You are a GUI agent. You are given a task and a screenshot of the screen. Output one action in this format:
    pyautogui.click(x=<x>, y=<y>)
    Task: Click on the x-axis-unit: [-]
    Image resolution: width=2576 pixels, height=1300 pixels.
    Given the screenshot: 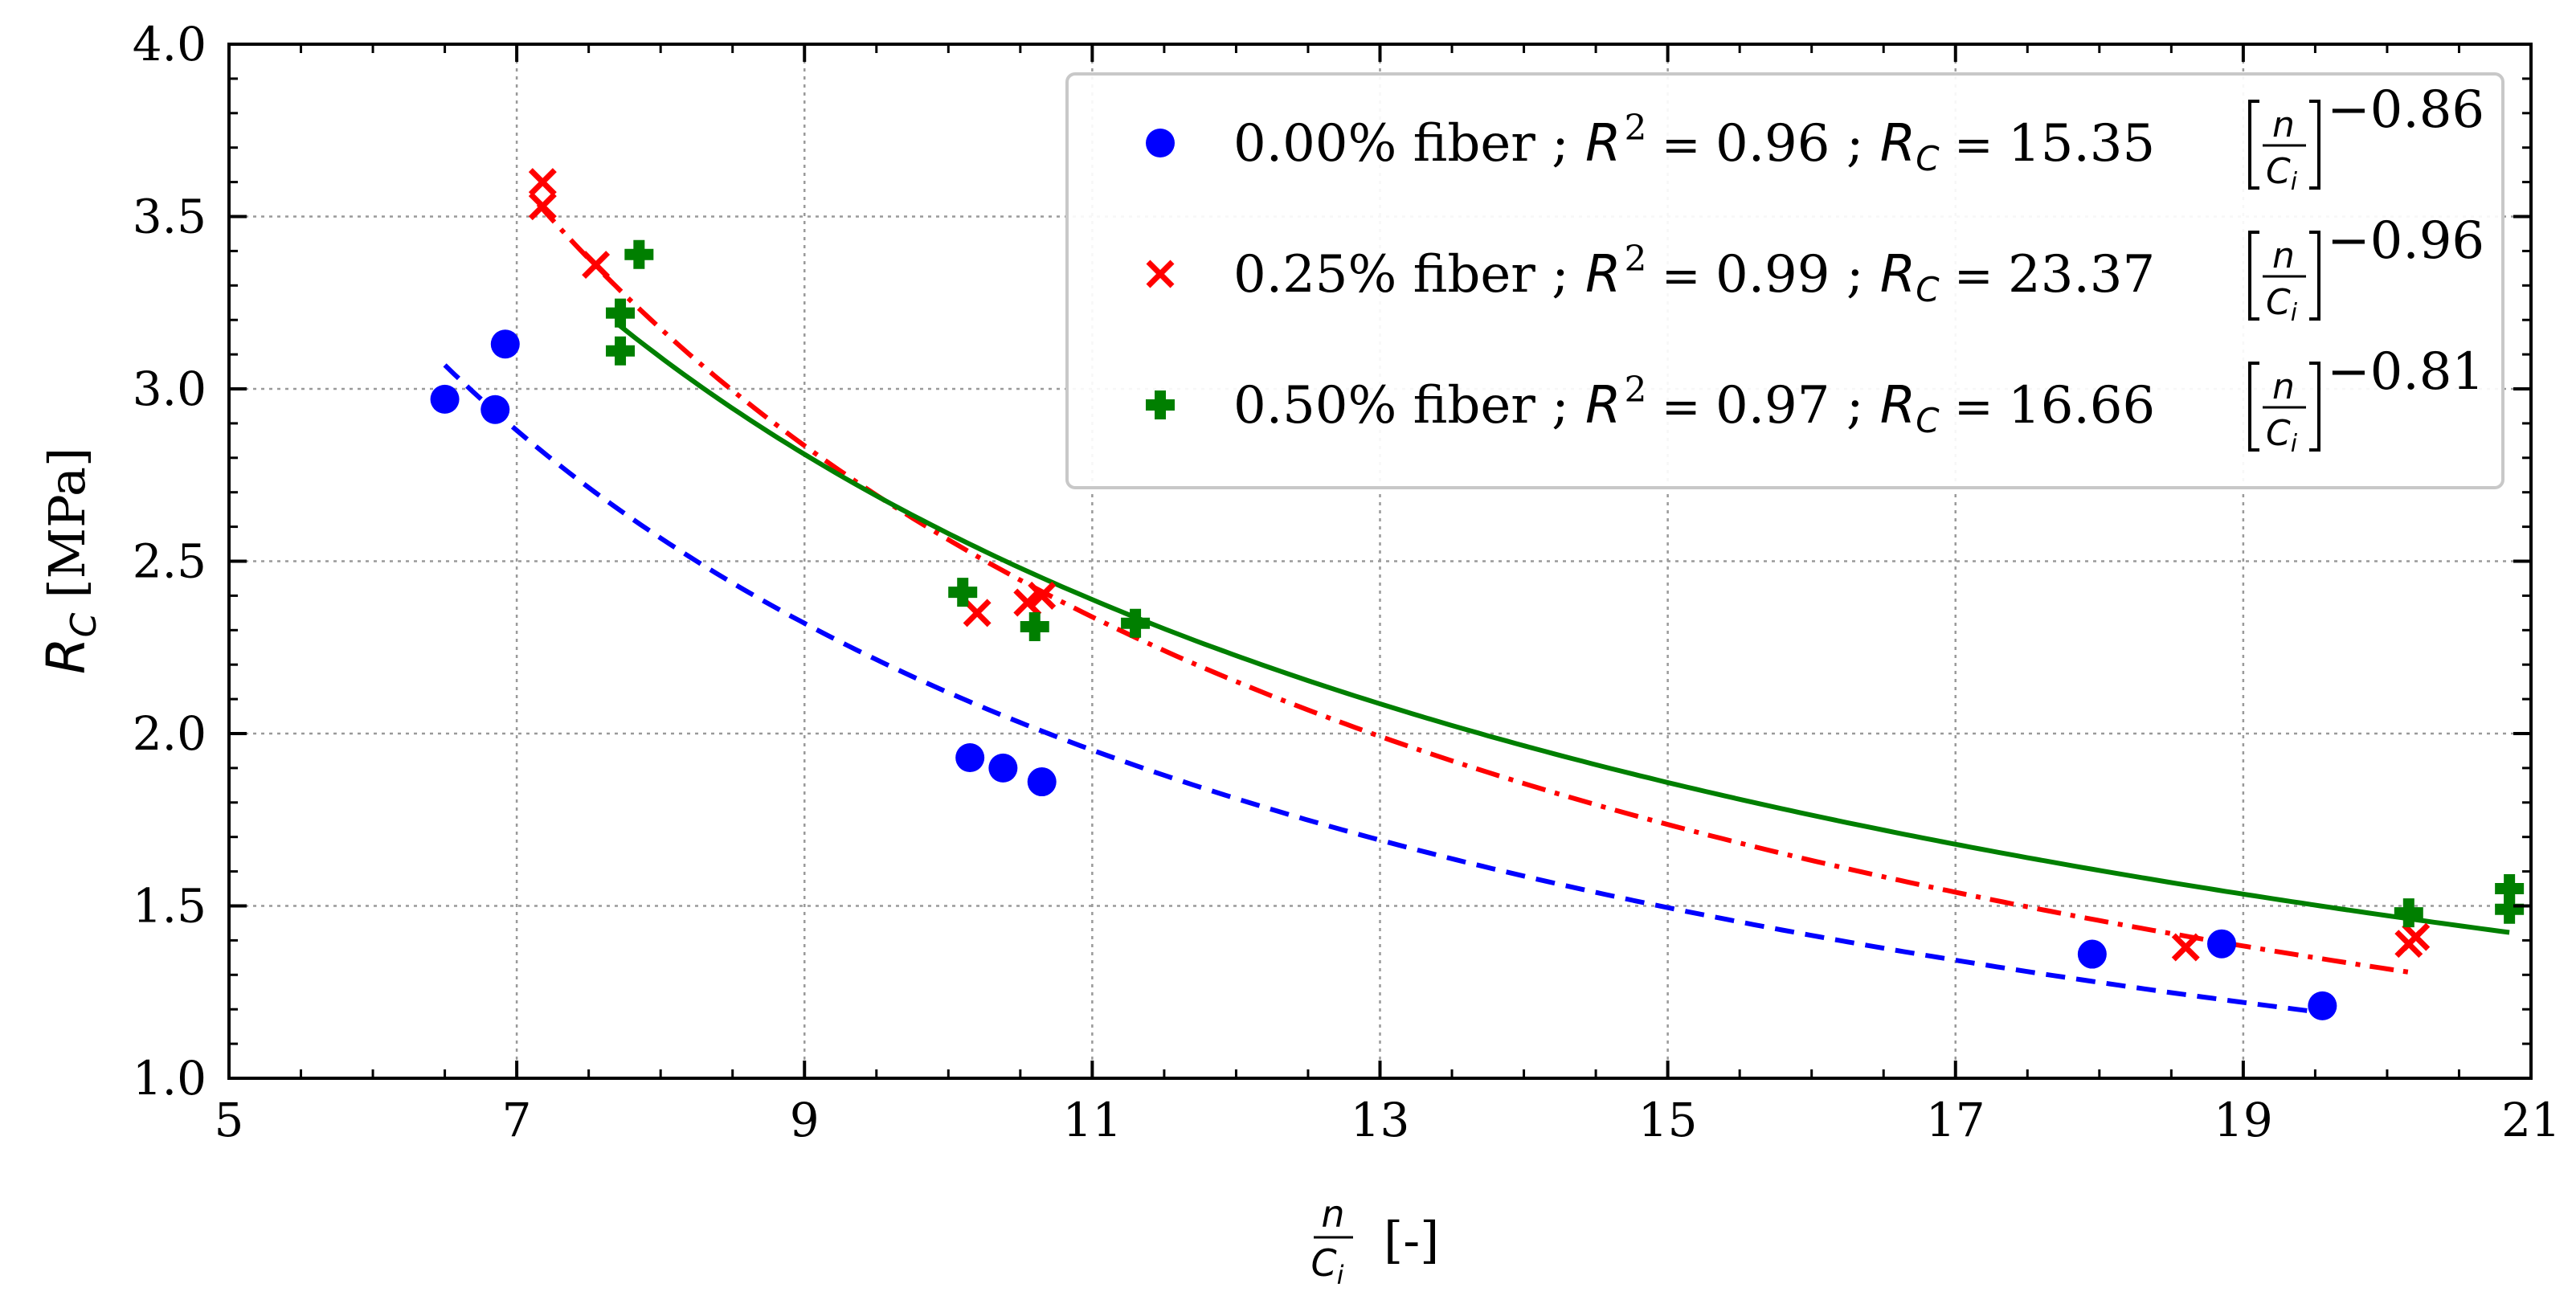 What is the action you would take?
    pyautogui.click(x=1411, y=1240)
    